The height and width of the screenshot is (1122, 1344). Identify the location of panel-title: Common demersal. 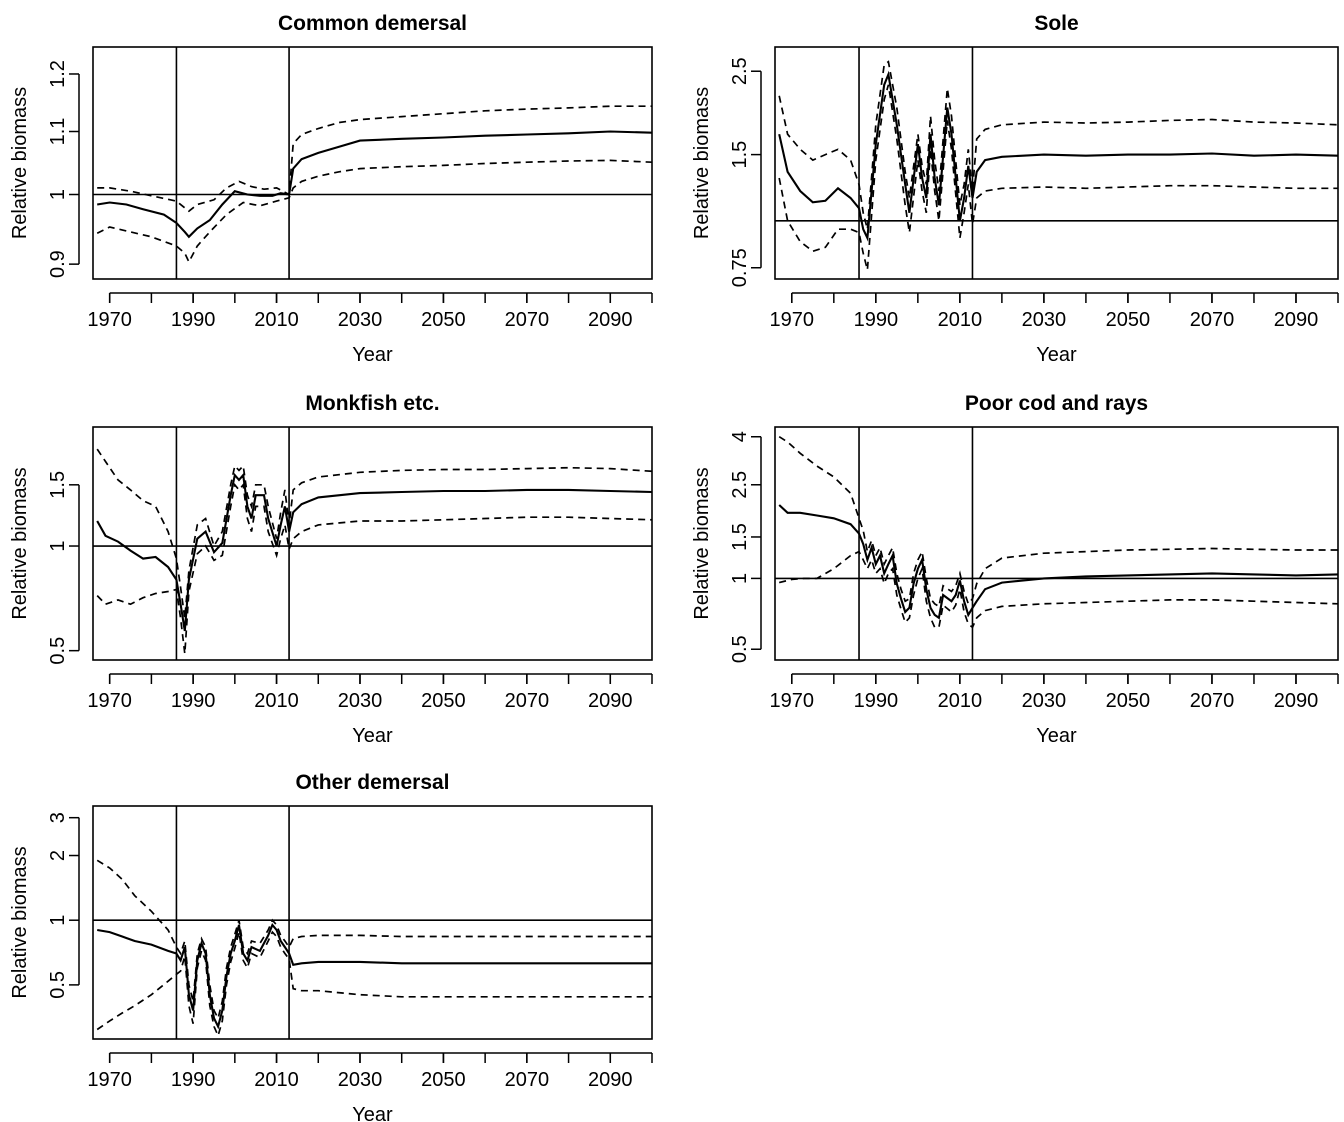
(372, 23).